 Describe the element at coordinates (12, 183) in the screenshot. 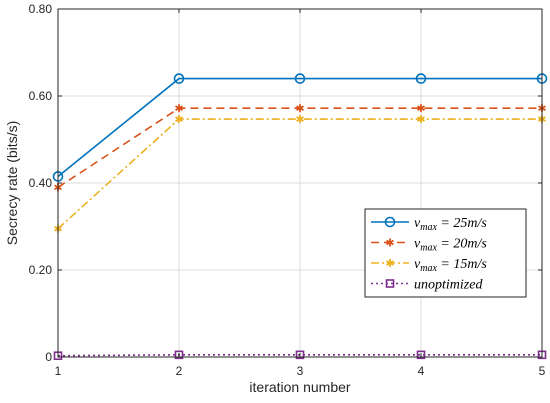

I see `y-axis-label: Secrecy rate (bits/s)` at that location.